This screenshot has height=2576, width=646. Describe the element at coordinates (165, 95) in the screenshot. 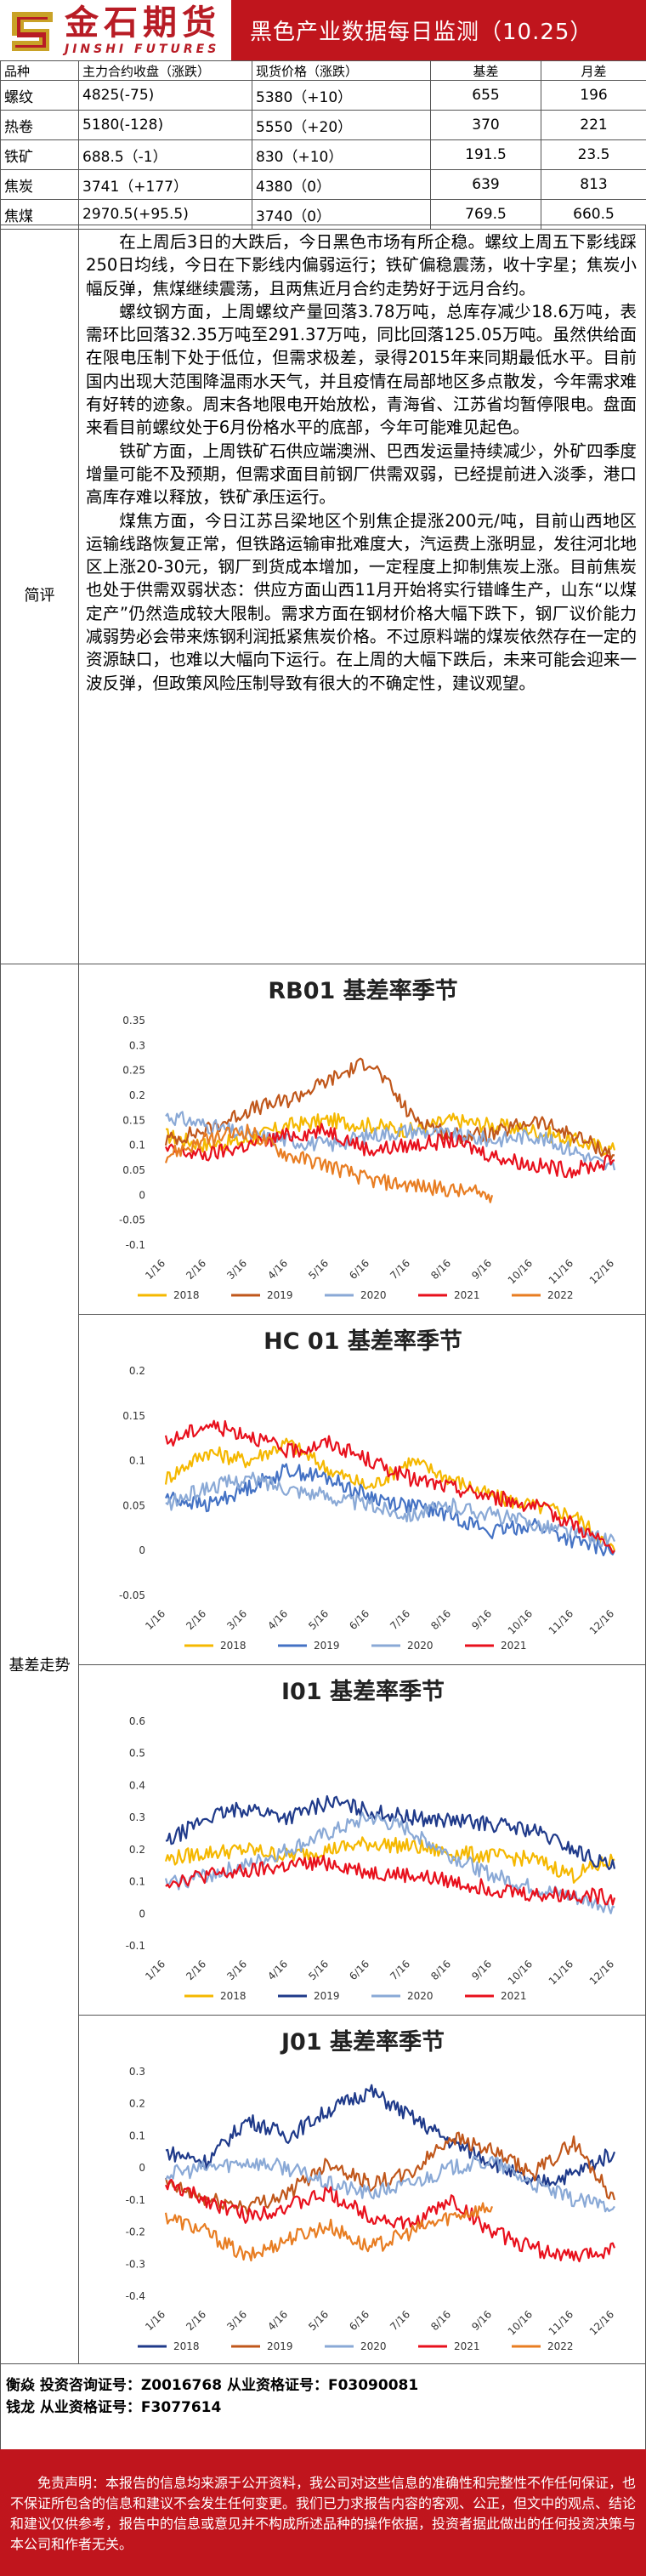

I see `table-cell: 4825(-75)` at that location.